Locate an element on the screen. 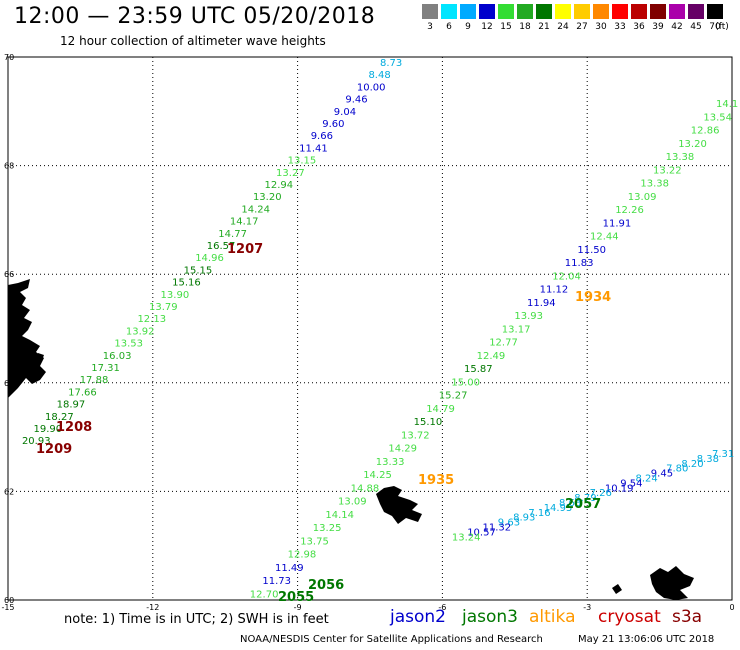 The height and width of the screenshot is (650, 740). wave-height-label: 18.97 is located at coordinates (71, 405).